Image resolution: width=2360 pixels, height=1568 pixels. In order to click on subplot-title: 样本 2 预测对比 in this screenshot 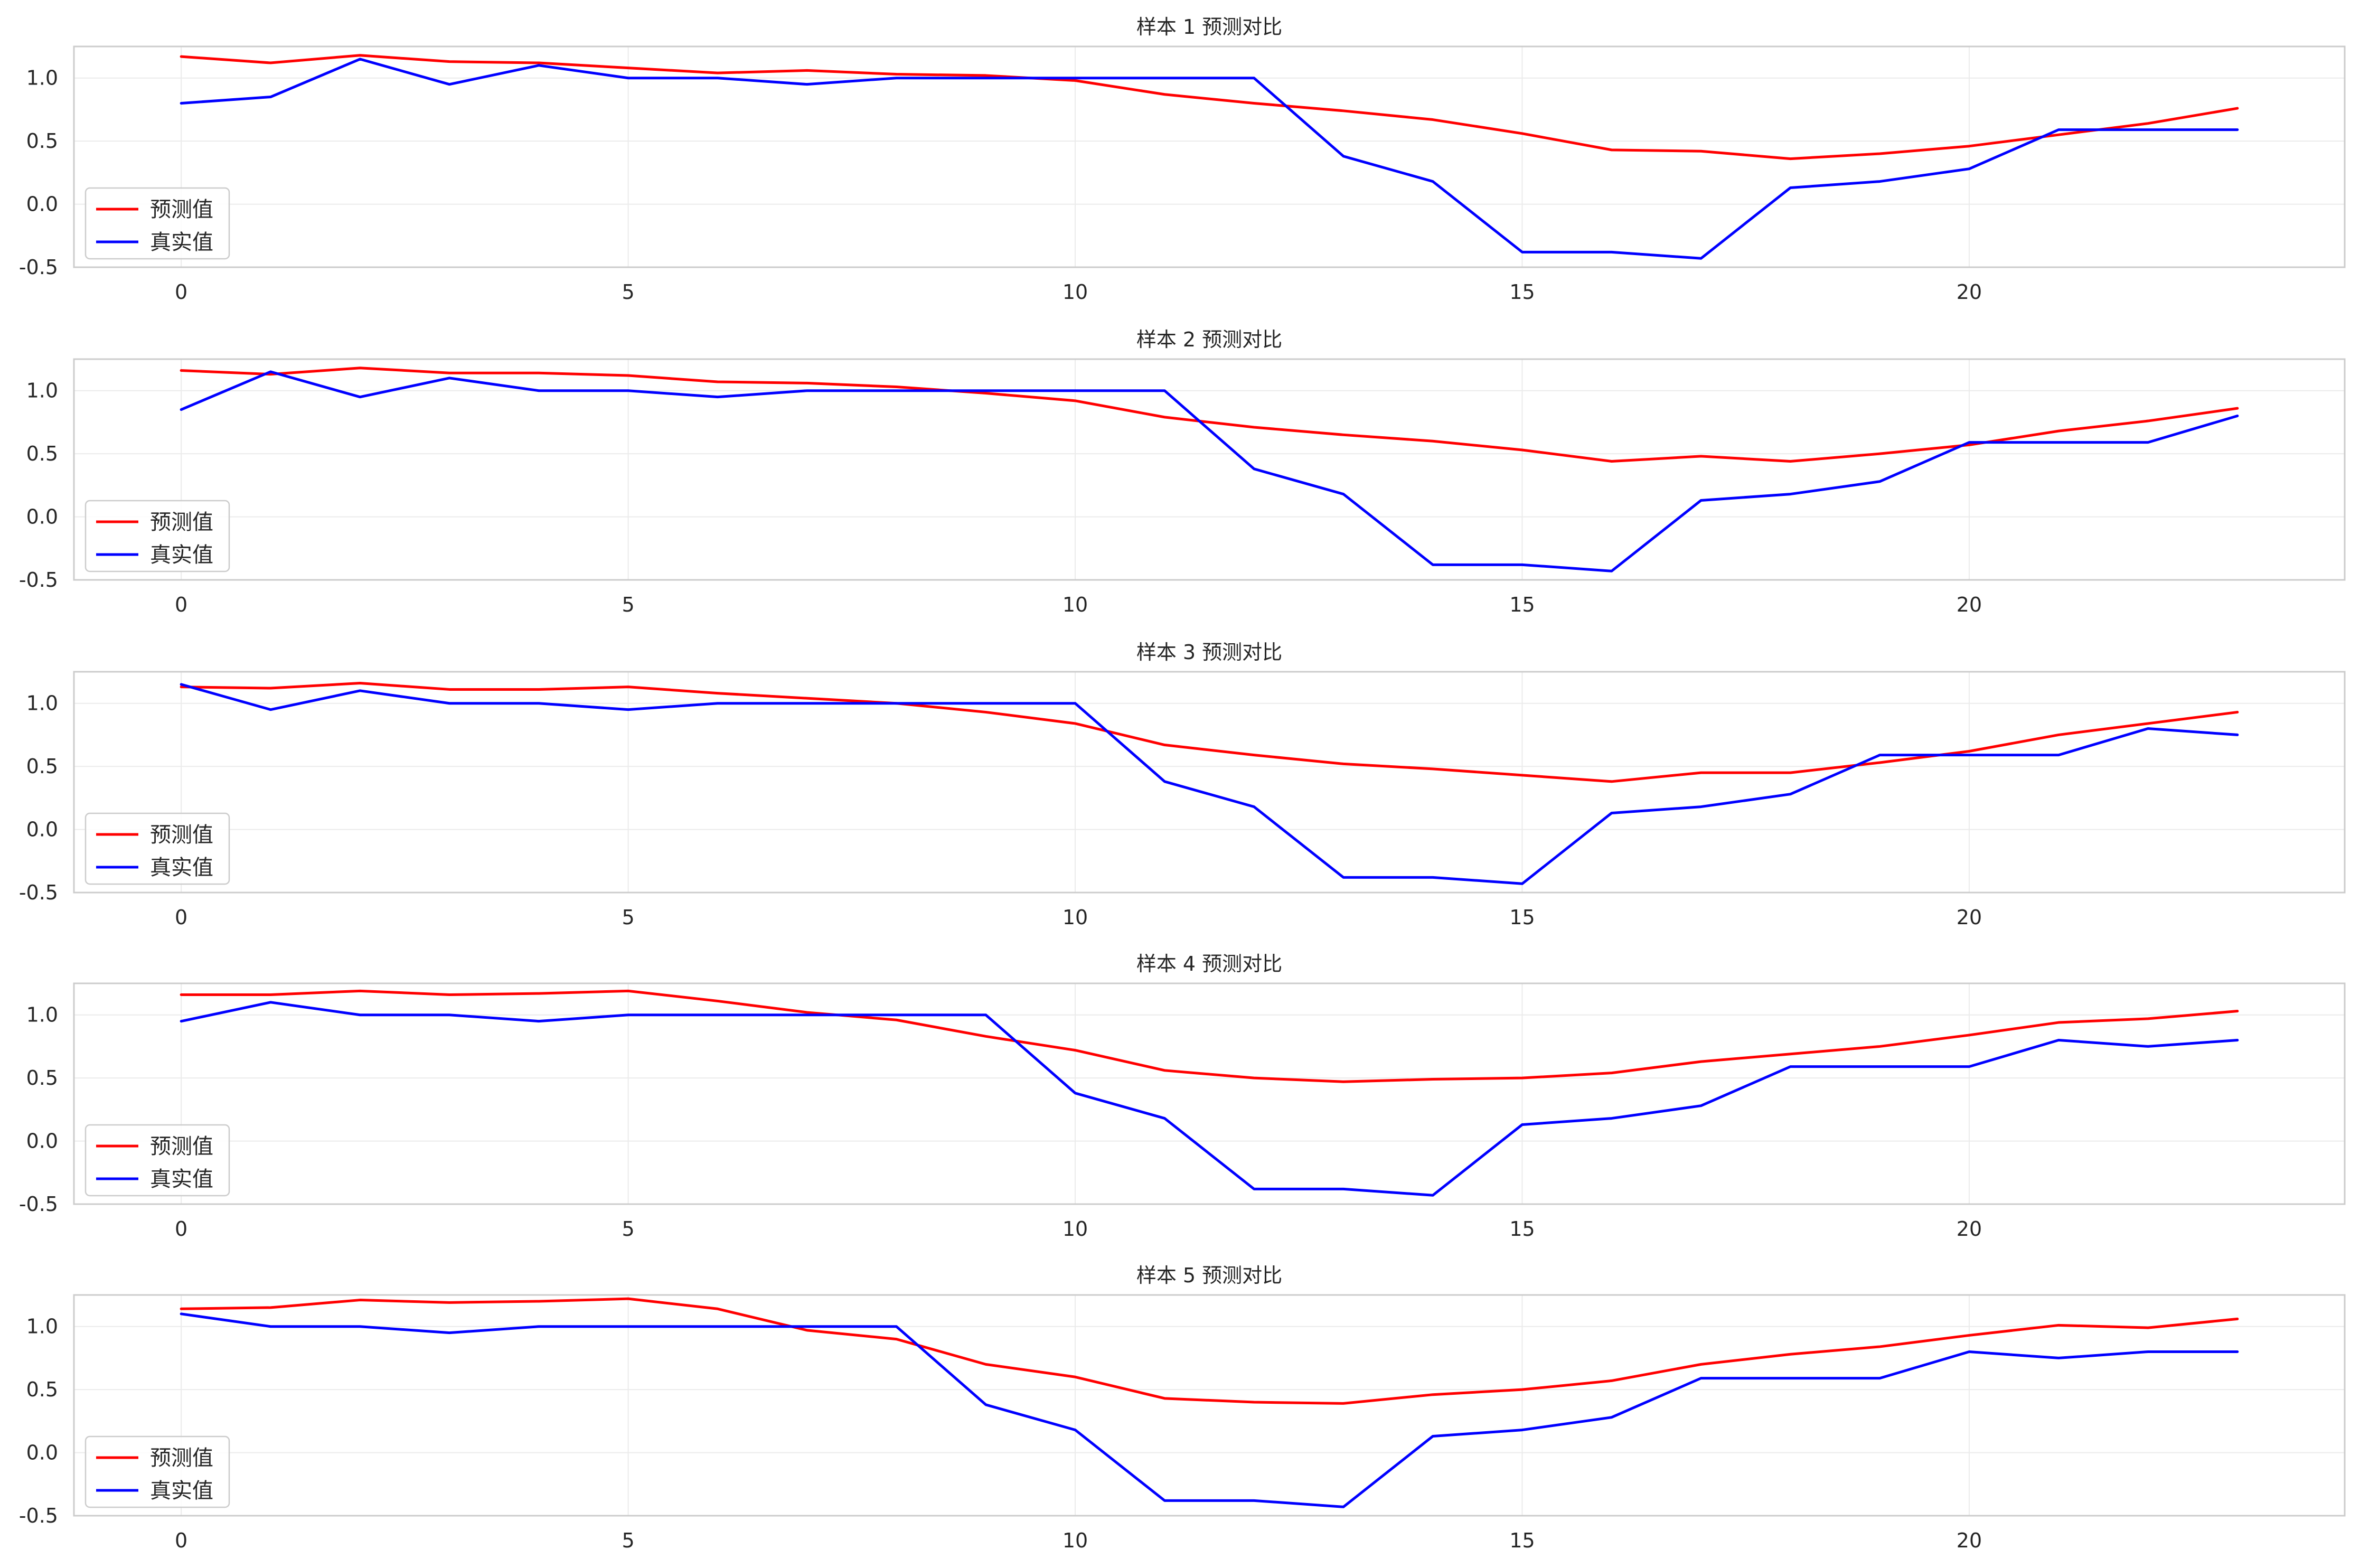, I will do `click(1209, 339)`.